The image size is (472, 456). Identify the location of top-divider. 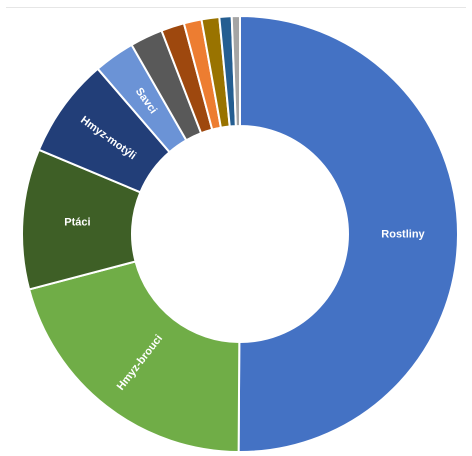
(236, 7).